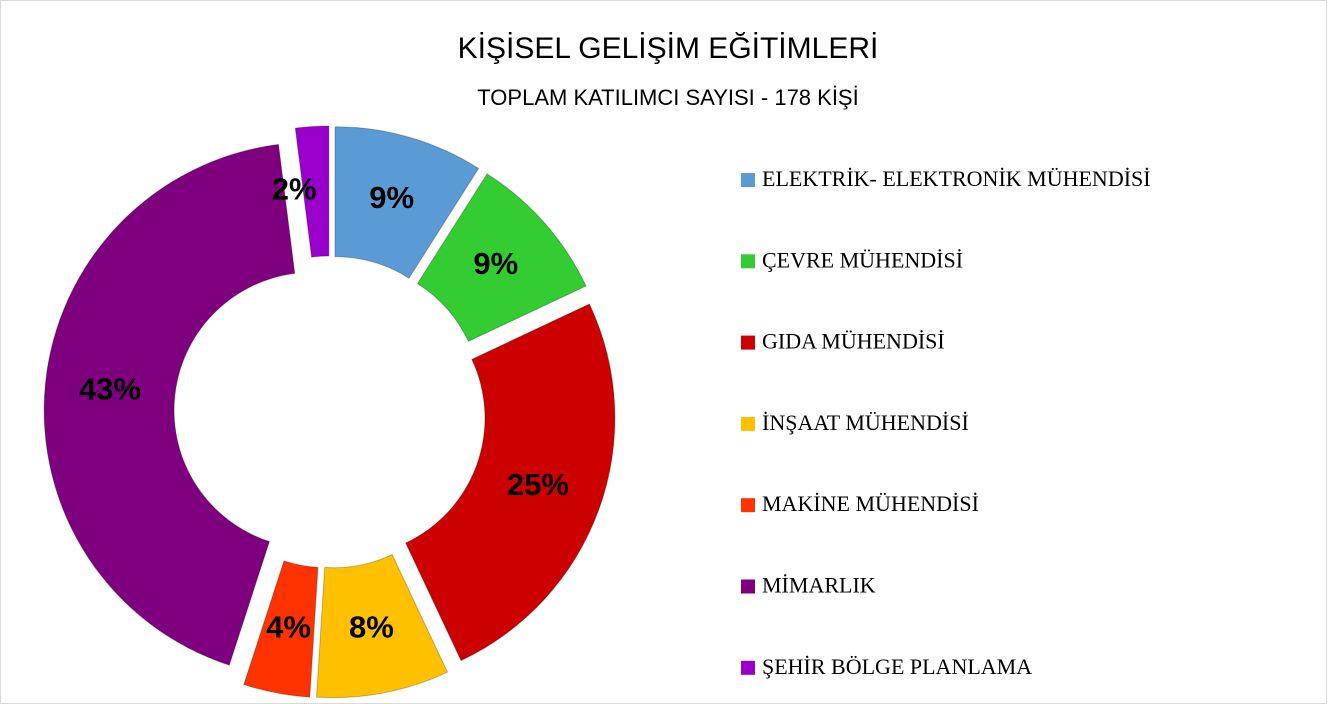 This screenshot has width=1336, height=704. Describe the element at coordinates (865, 422) in the screenshot. I see `legend-label: İNŞAAT MÜHENDİSİ` at that location.